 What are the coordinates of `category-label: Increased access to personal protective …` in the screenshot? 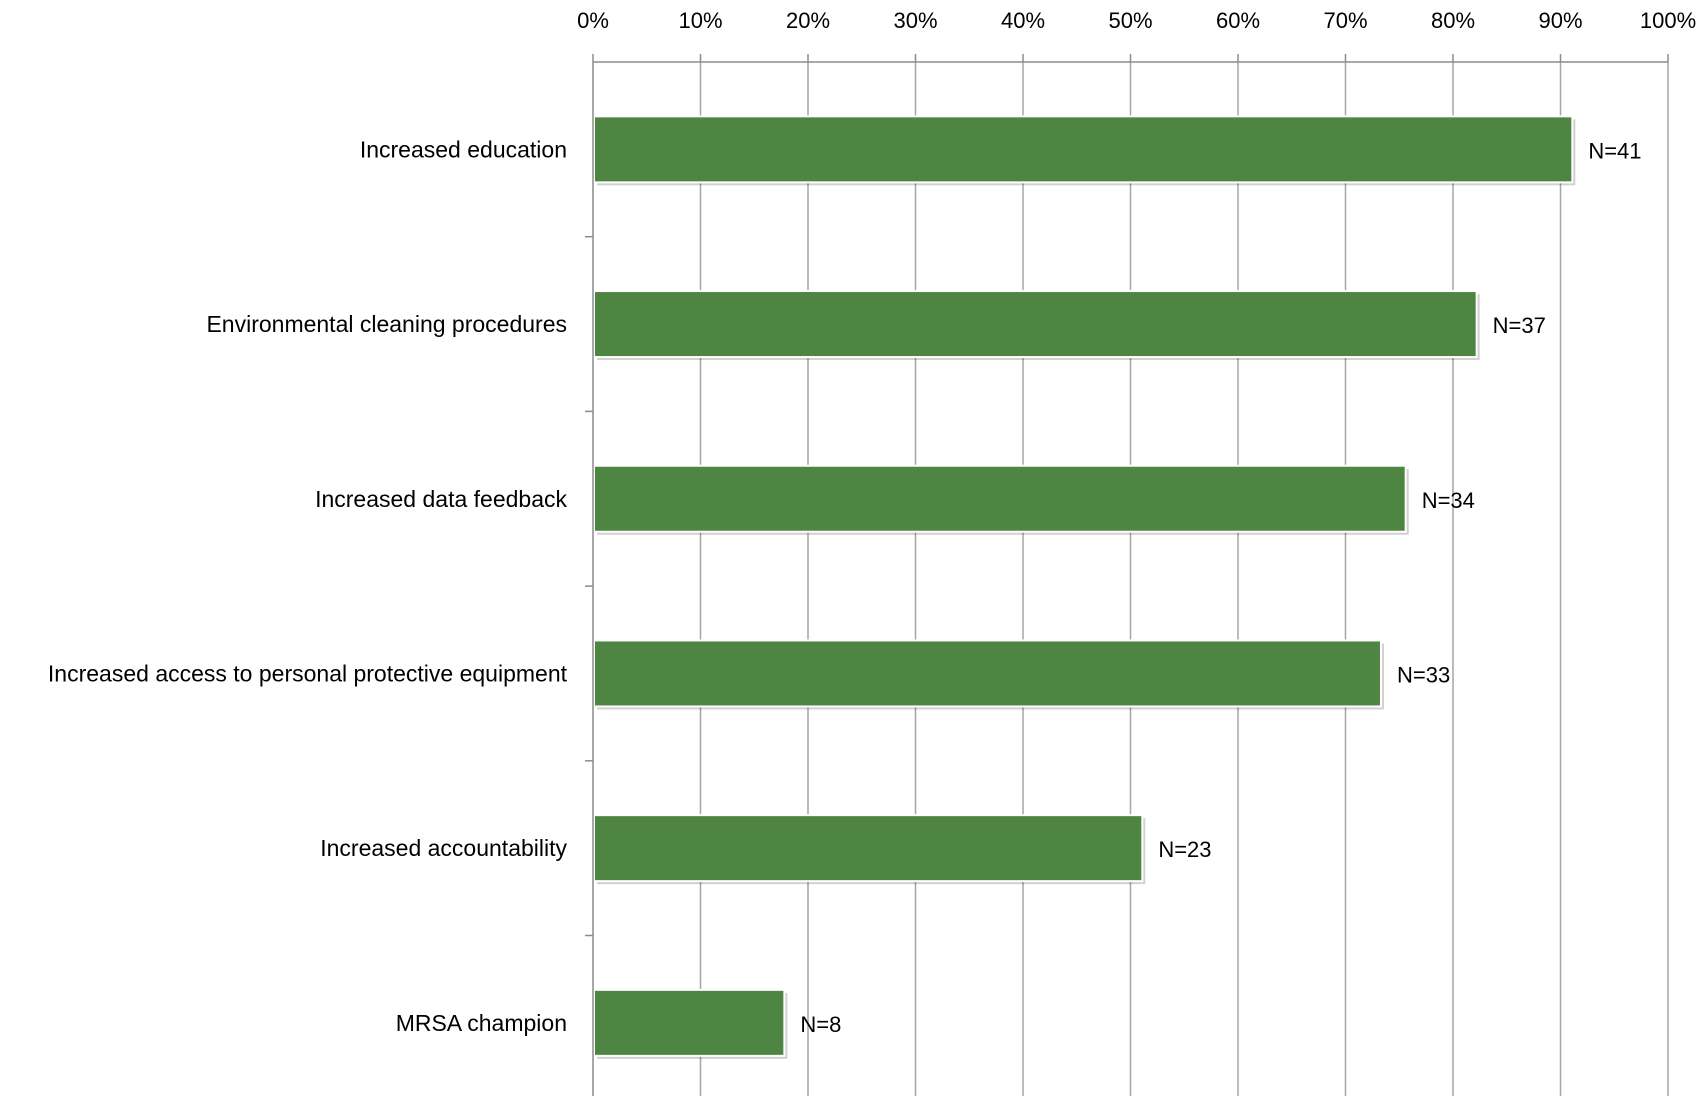 It's located at (308, 673).